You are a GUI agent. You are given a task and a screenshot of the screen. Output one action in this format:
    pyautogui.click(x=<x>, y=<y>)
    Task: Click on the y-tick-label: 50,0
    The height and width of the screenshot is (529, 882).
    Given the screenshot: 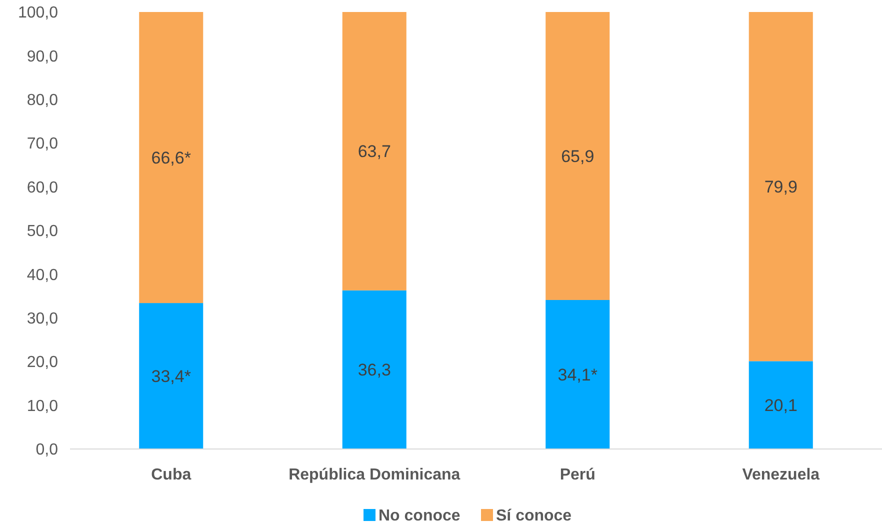 What is the action you would take?
    pyautogui.click(x=42, y=231)
    